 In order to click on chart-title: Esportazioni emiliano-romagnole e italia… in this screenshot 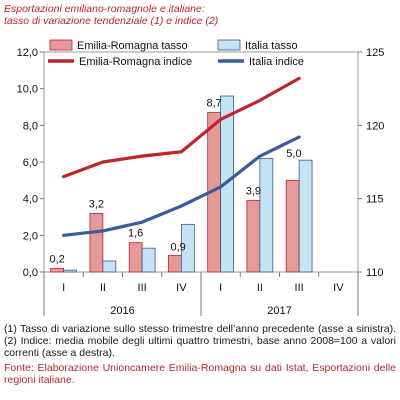, I will do `click(111, 15)`.